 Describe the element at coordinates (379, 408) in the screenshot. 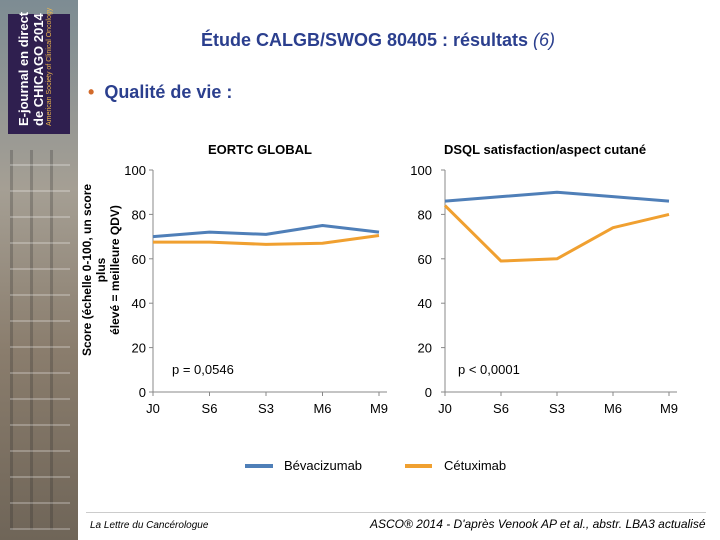

I see `chart1-xtick-label: M9` at that location.